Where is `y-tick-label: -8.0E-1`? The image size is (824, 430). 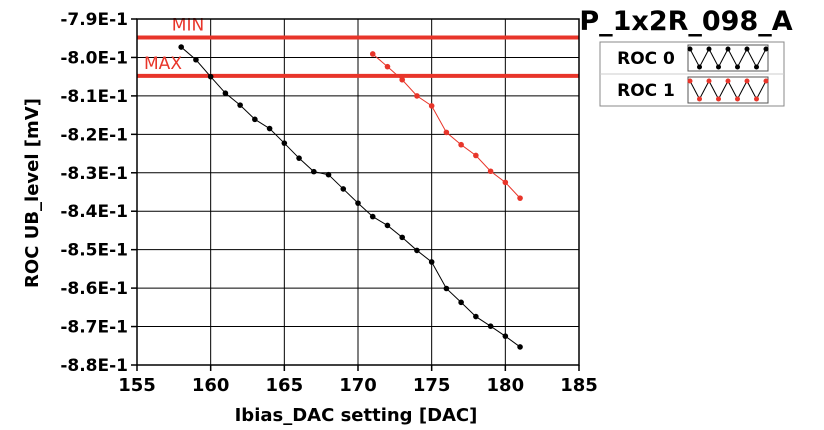 y-tick-label: -8.0E-1 is located at coordinates (94, 58).